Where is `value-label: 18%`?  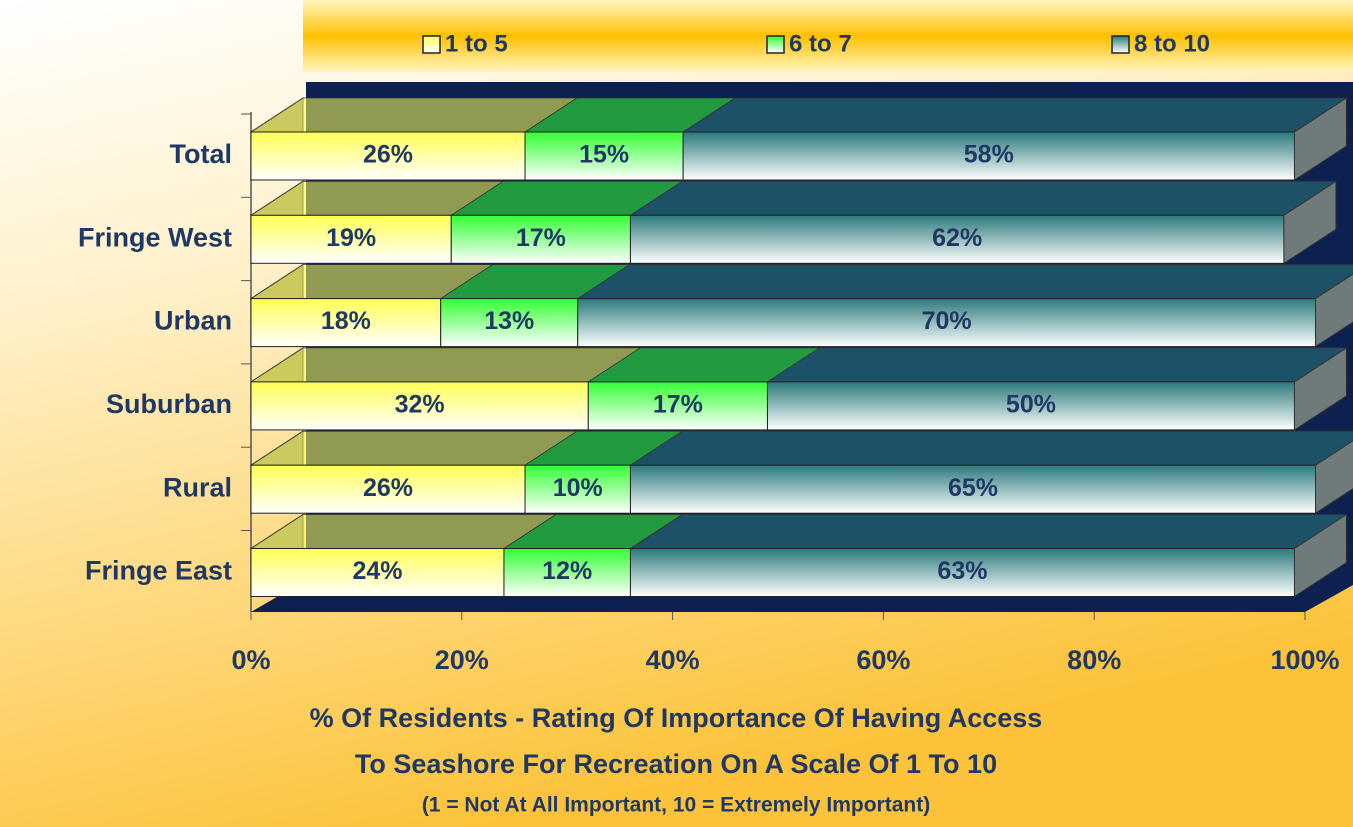 value-label: 18% is located at coordinates (346, 321).